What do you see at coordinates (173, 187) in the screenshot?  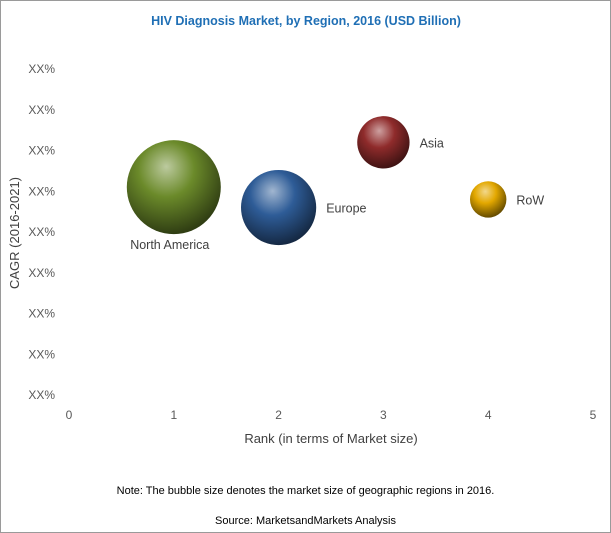 I see `bubble-north-america` at bounding box center [173, 187].